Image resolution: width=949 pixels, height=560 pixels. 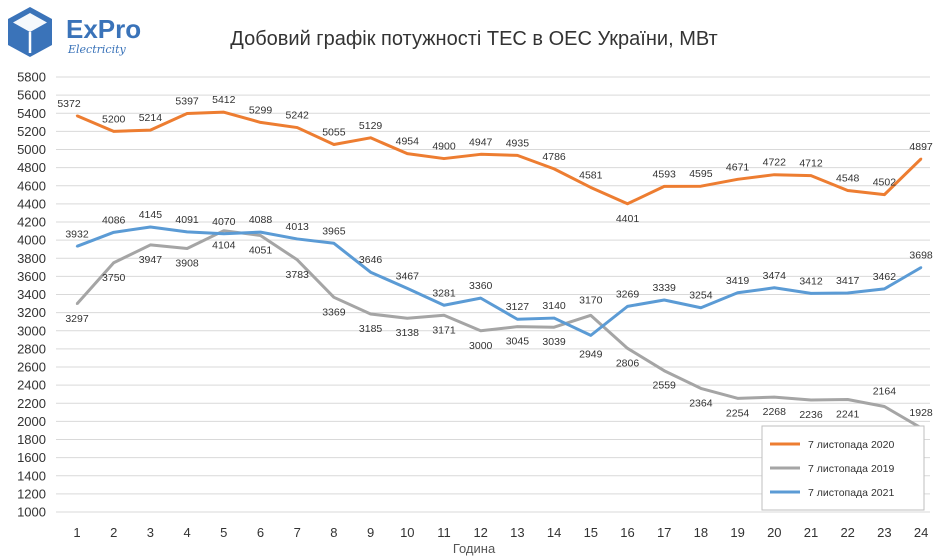 What do you see at coordinates (31, 131) in the screenshot?
I see `y-tick-label: 5200` at bounding box center [31, 131].